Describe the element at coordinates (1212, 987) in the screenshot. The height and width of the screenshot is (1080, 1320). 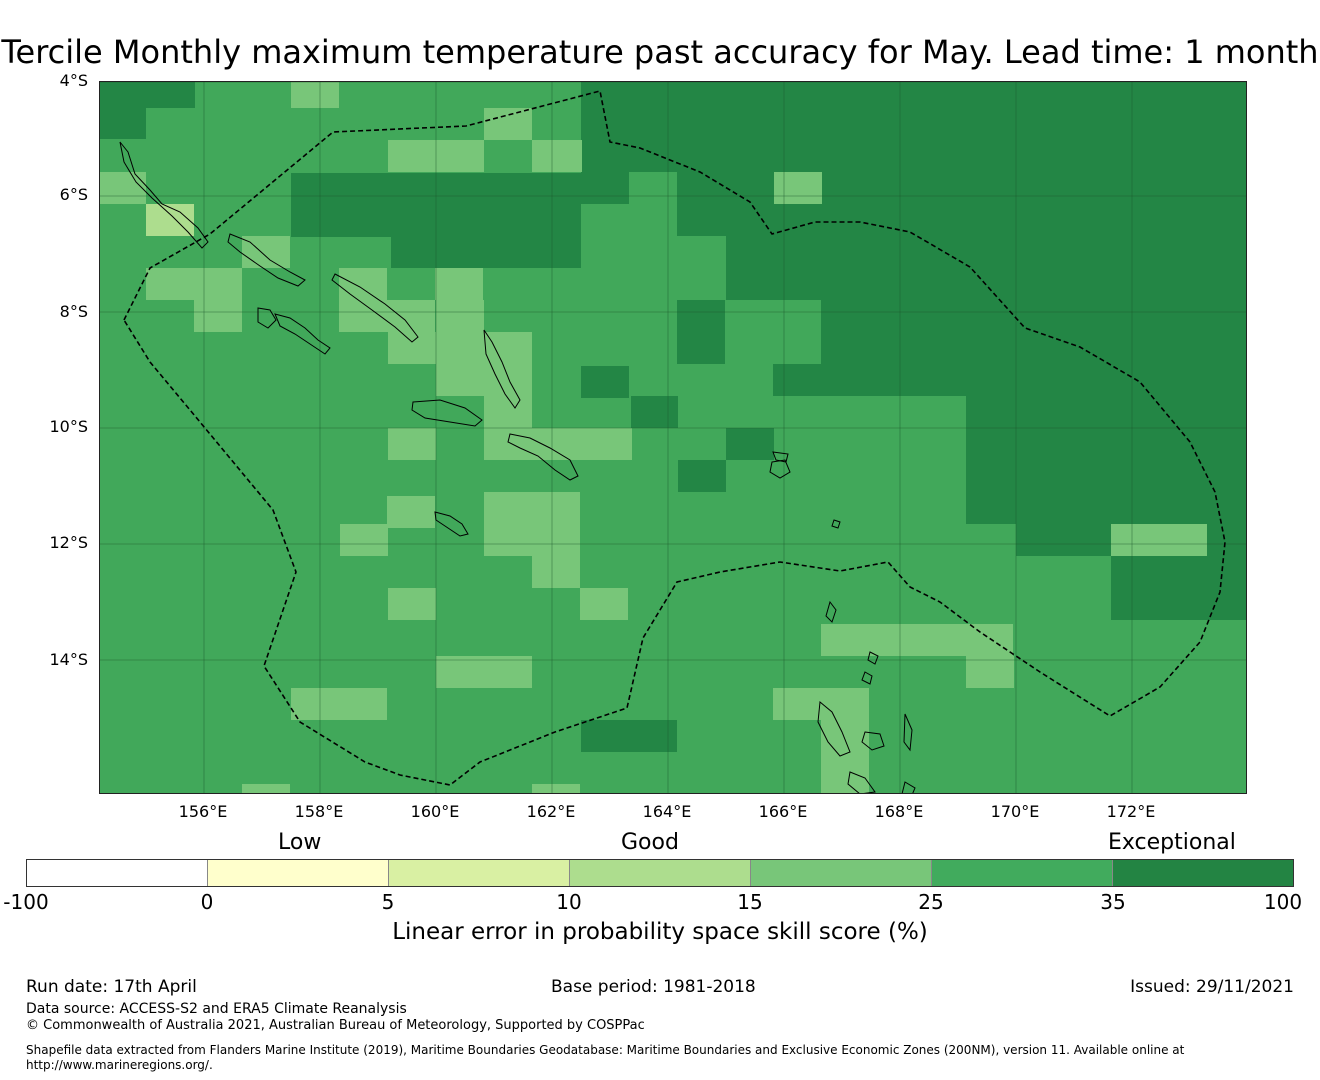
I see `issued-date: Issued: 29/11/2021` at that location.